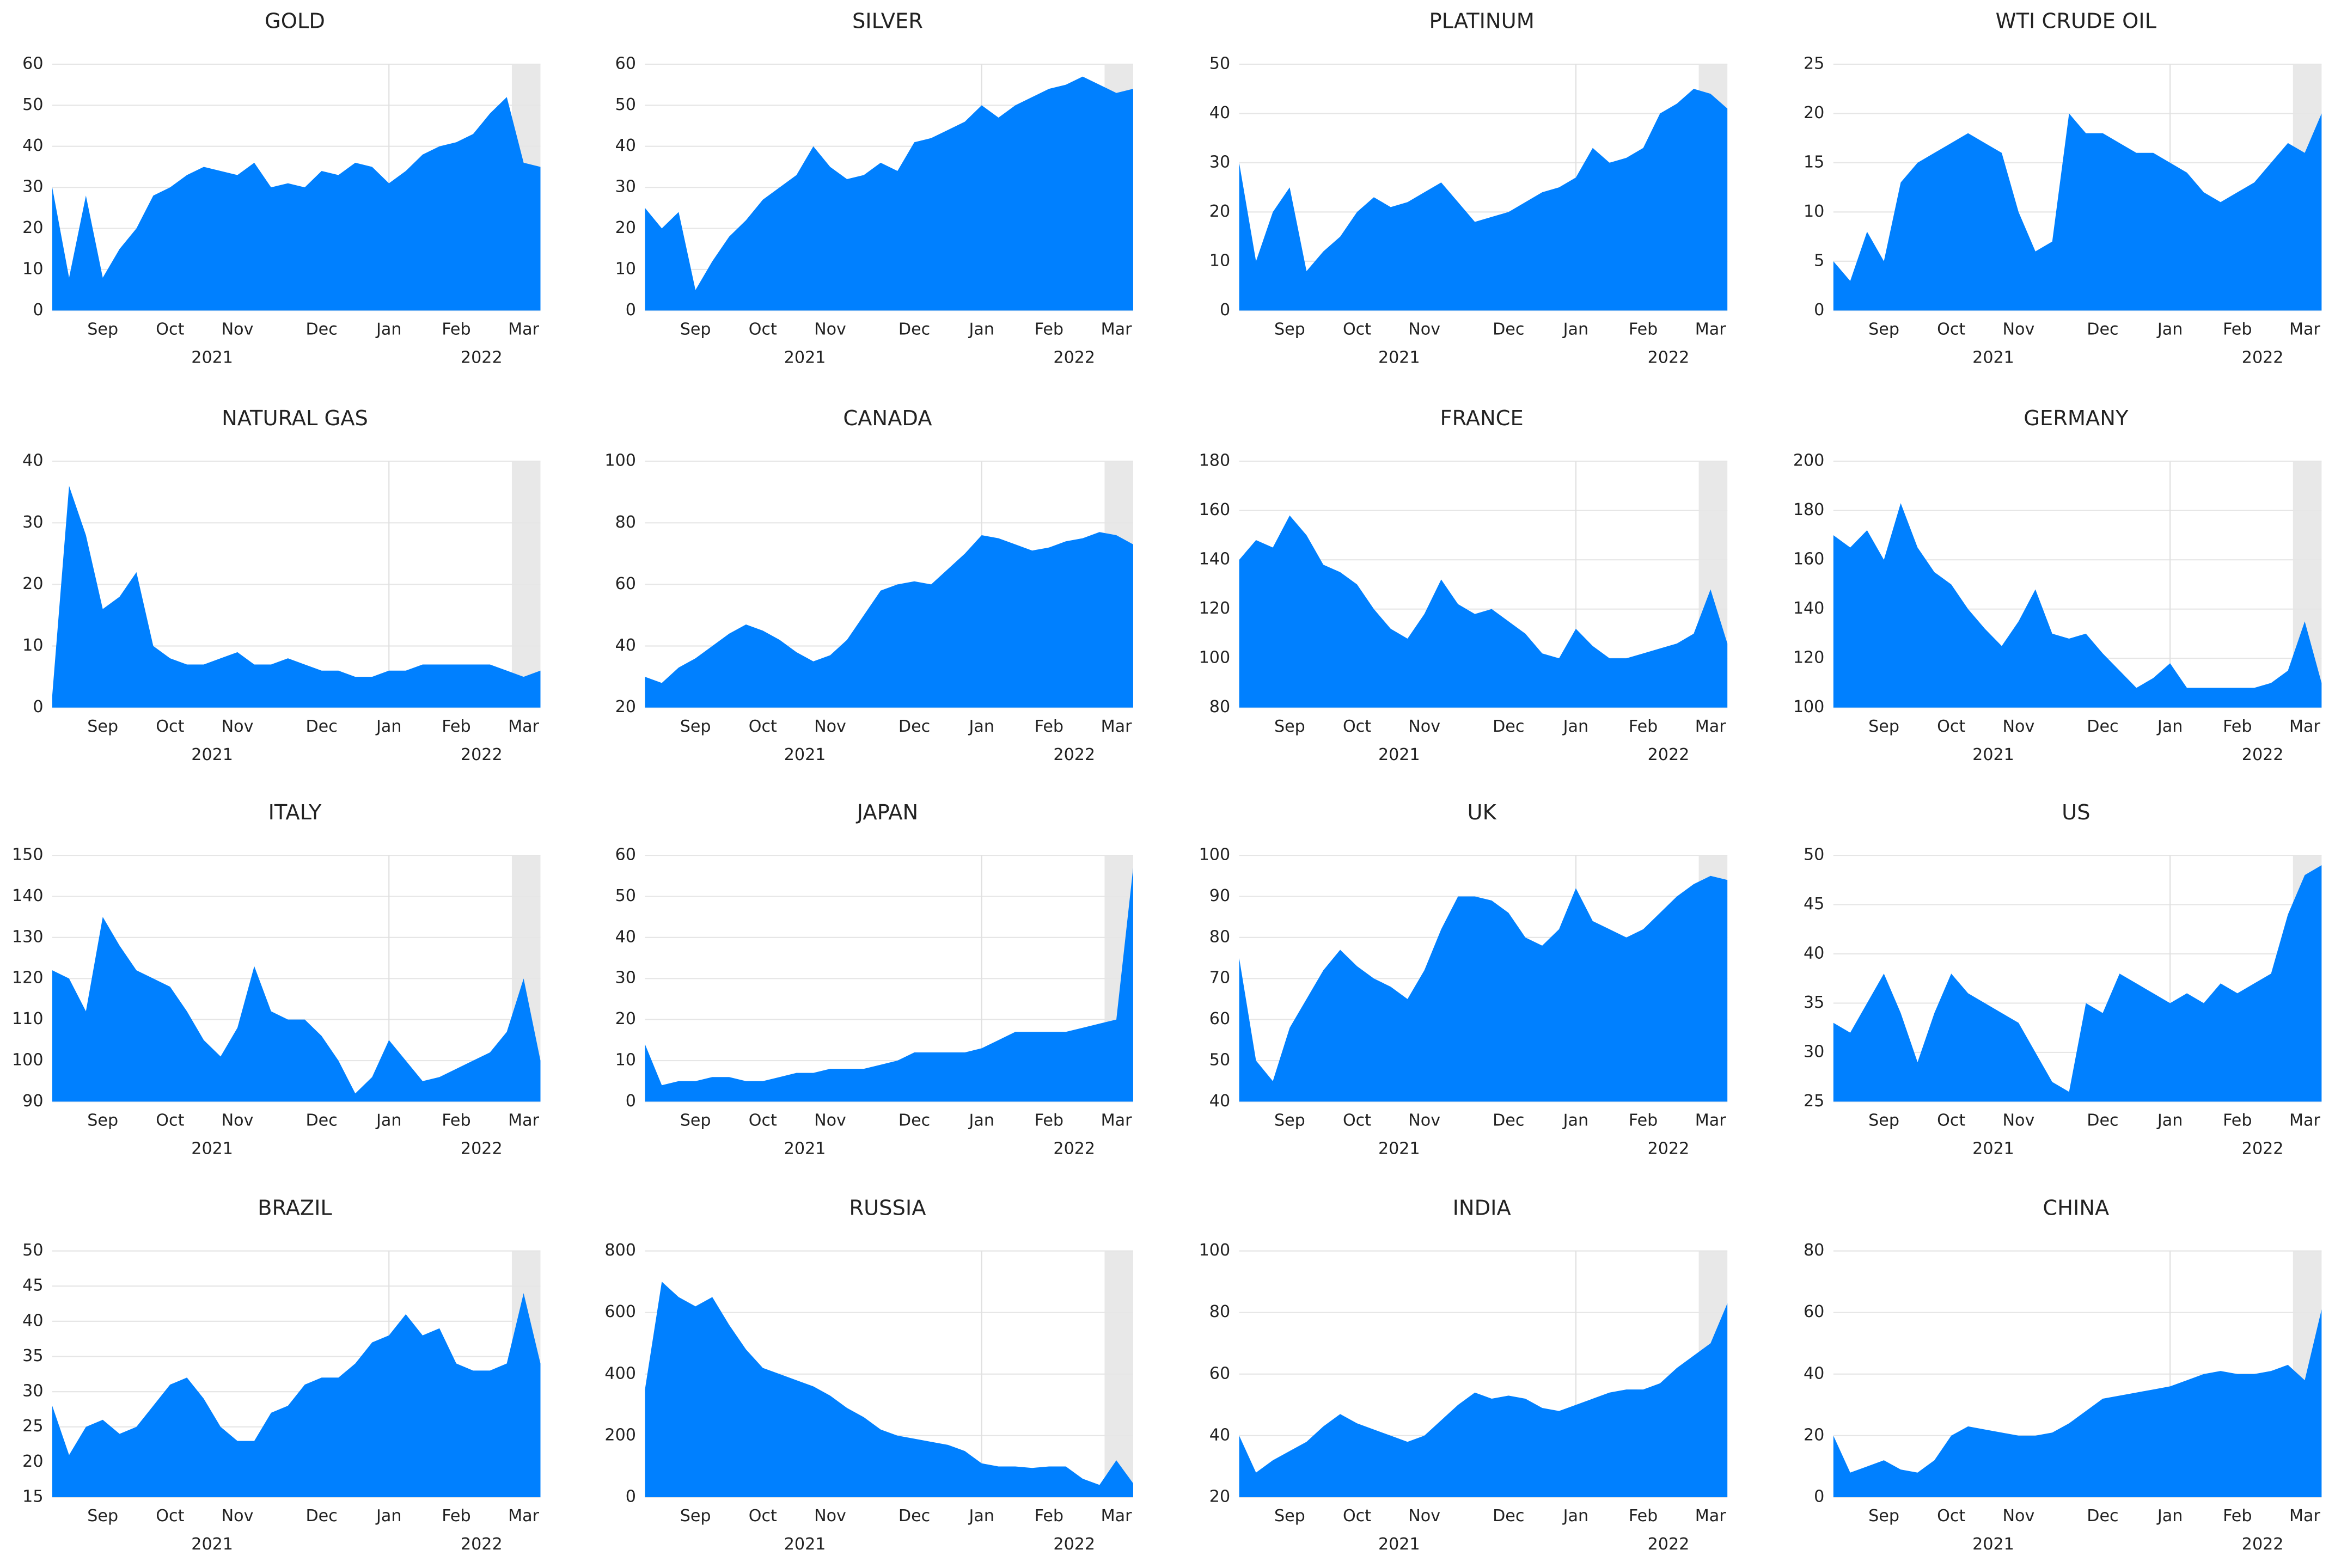  I want to click on chart-title: PLATINUM, so click(1481, 21).